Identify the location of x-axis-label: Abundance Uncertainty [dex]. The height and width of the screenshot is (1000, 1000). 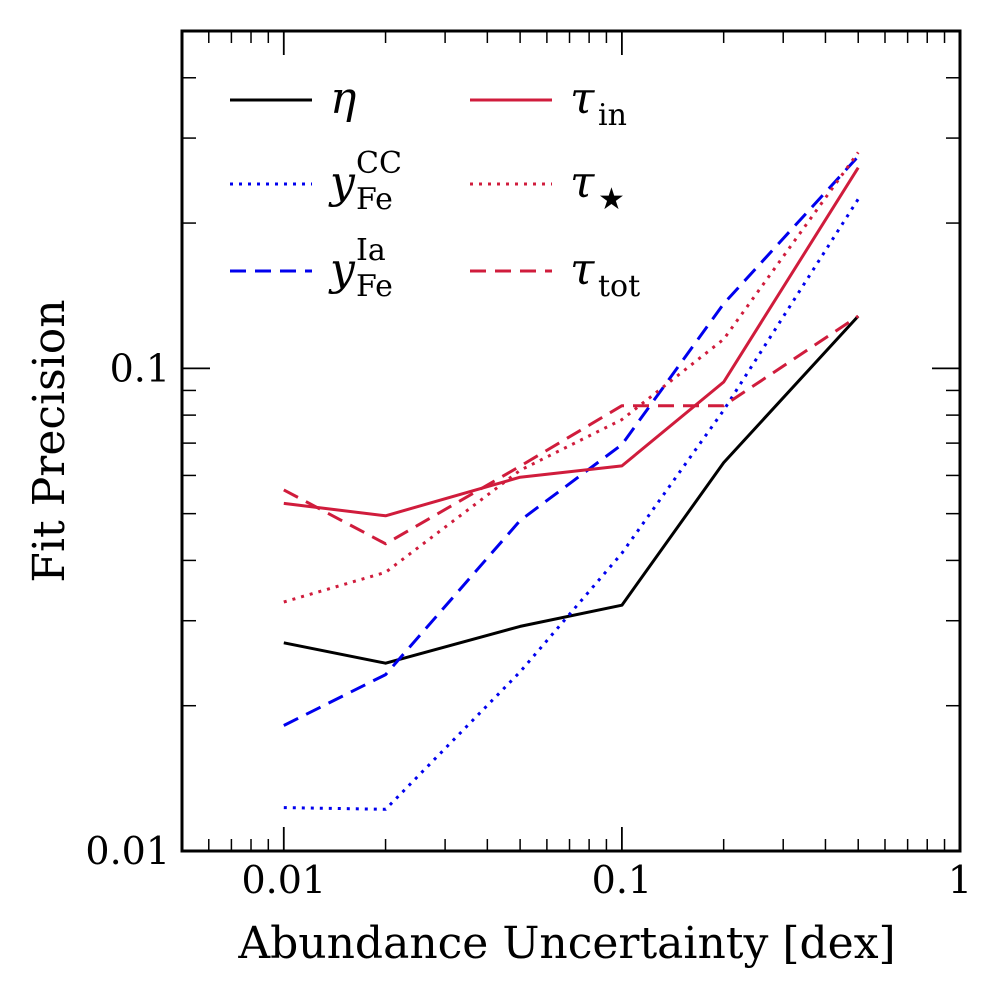
(566, 943).